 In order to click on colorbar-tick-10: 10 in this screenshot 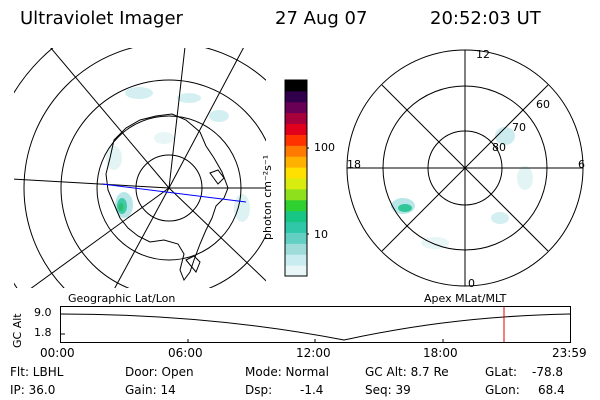, I will do `click(321, 234)`.